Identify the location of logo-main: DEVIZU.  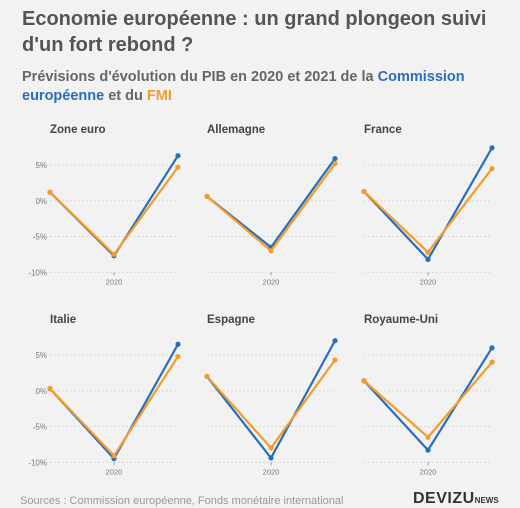
(444, 498).